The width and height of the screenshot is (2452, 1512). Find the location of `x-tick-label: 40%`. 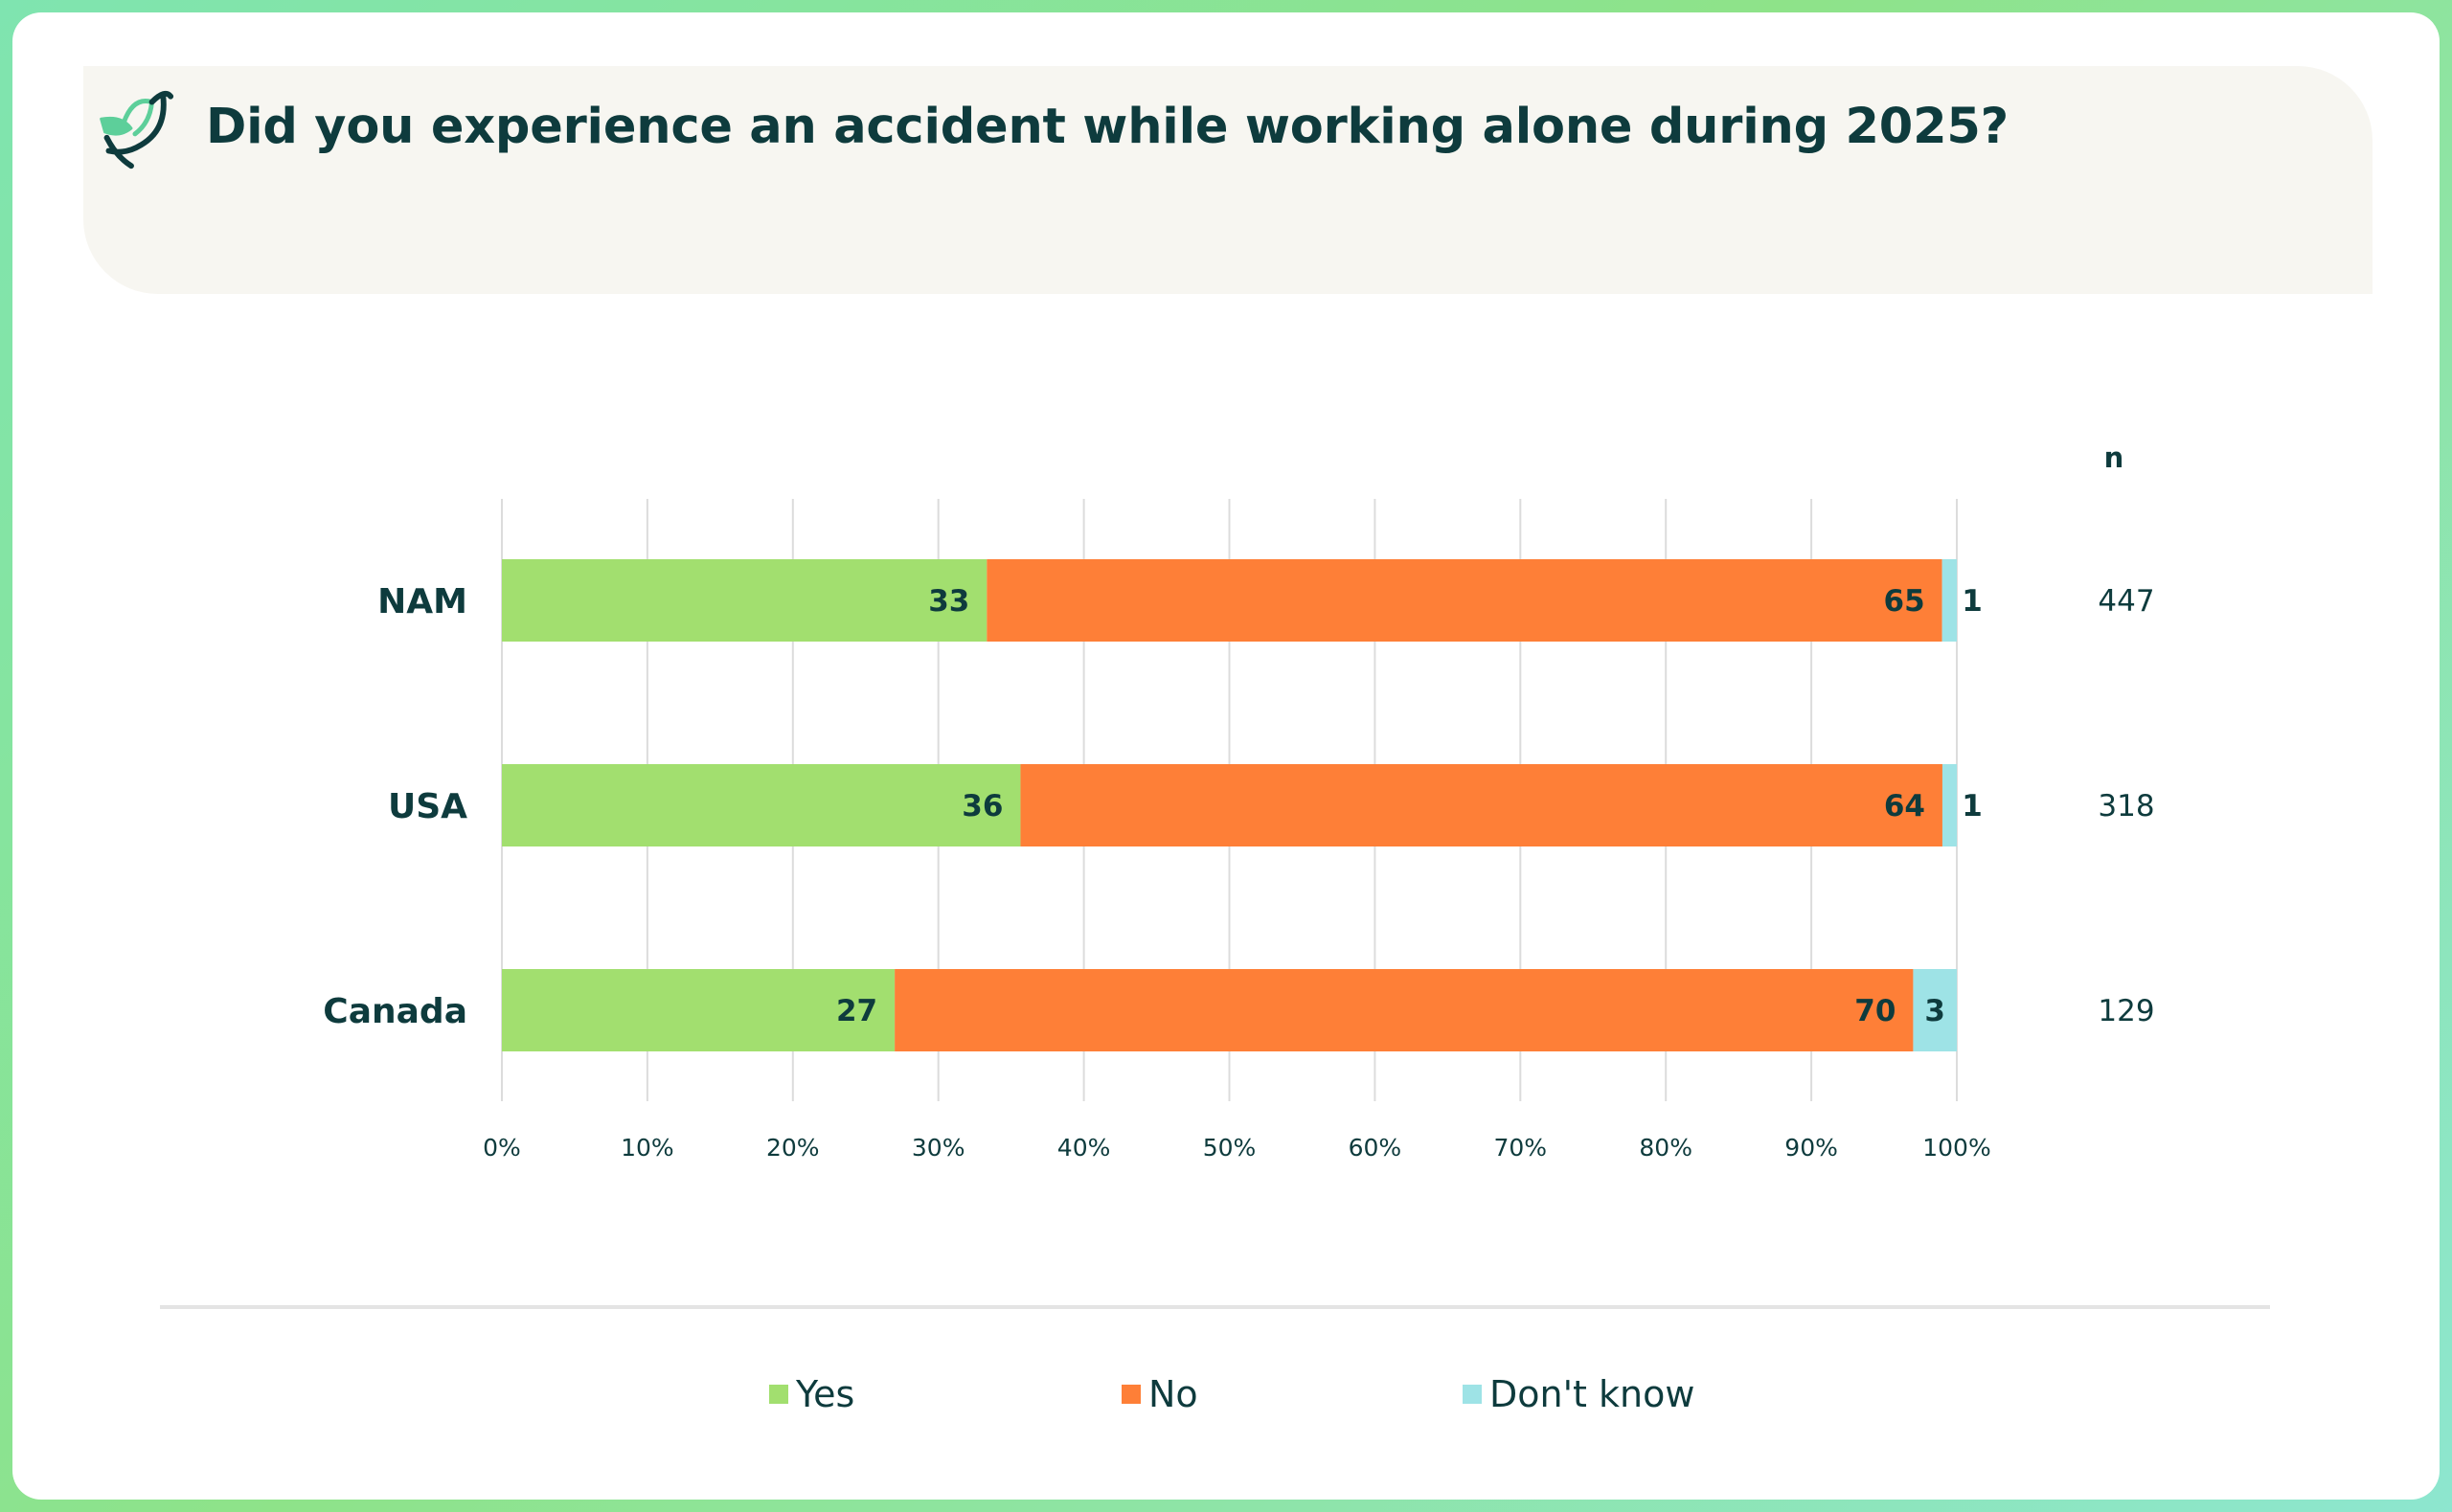

x-tick-label: 40% is located at coordinates (1084, 1148).